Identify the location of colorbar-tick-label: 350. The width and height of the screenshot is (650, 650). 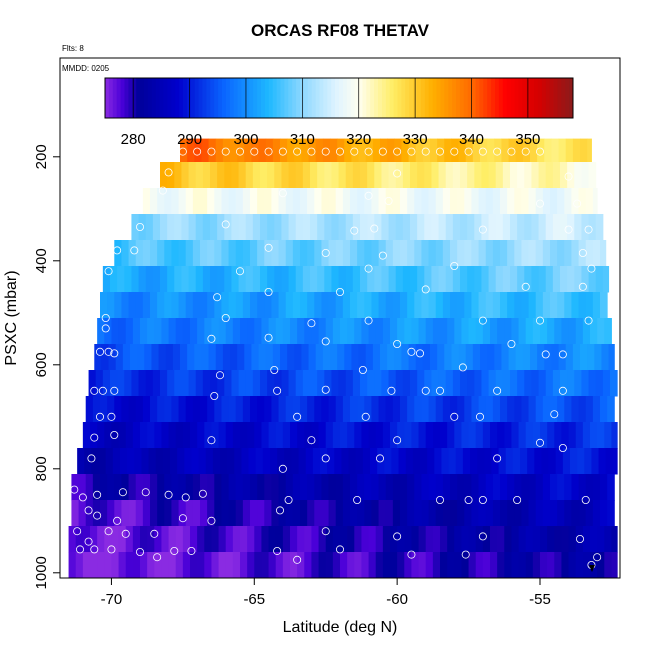
(527, 139).